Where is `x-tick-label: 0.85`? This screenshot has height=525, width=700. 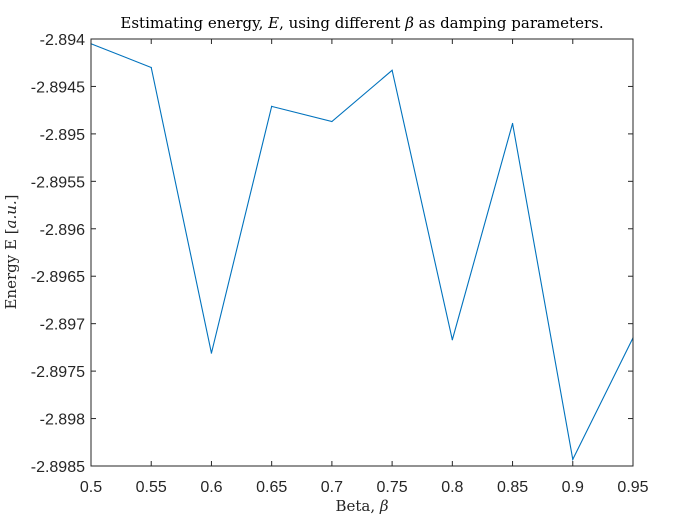 x-tick-label: 0.85 is located at coordinates (512, 487).